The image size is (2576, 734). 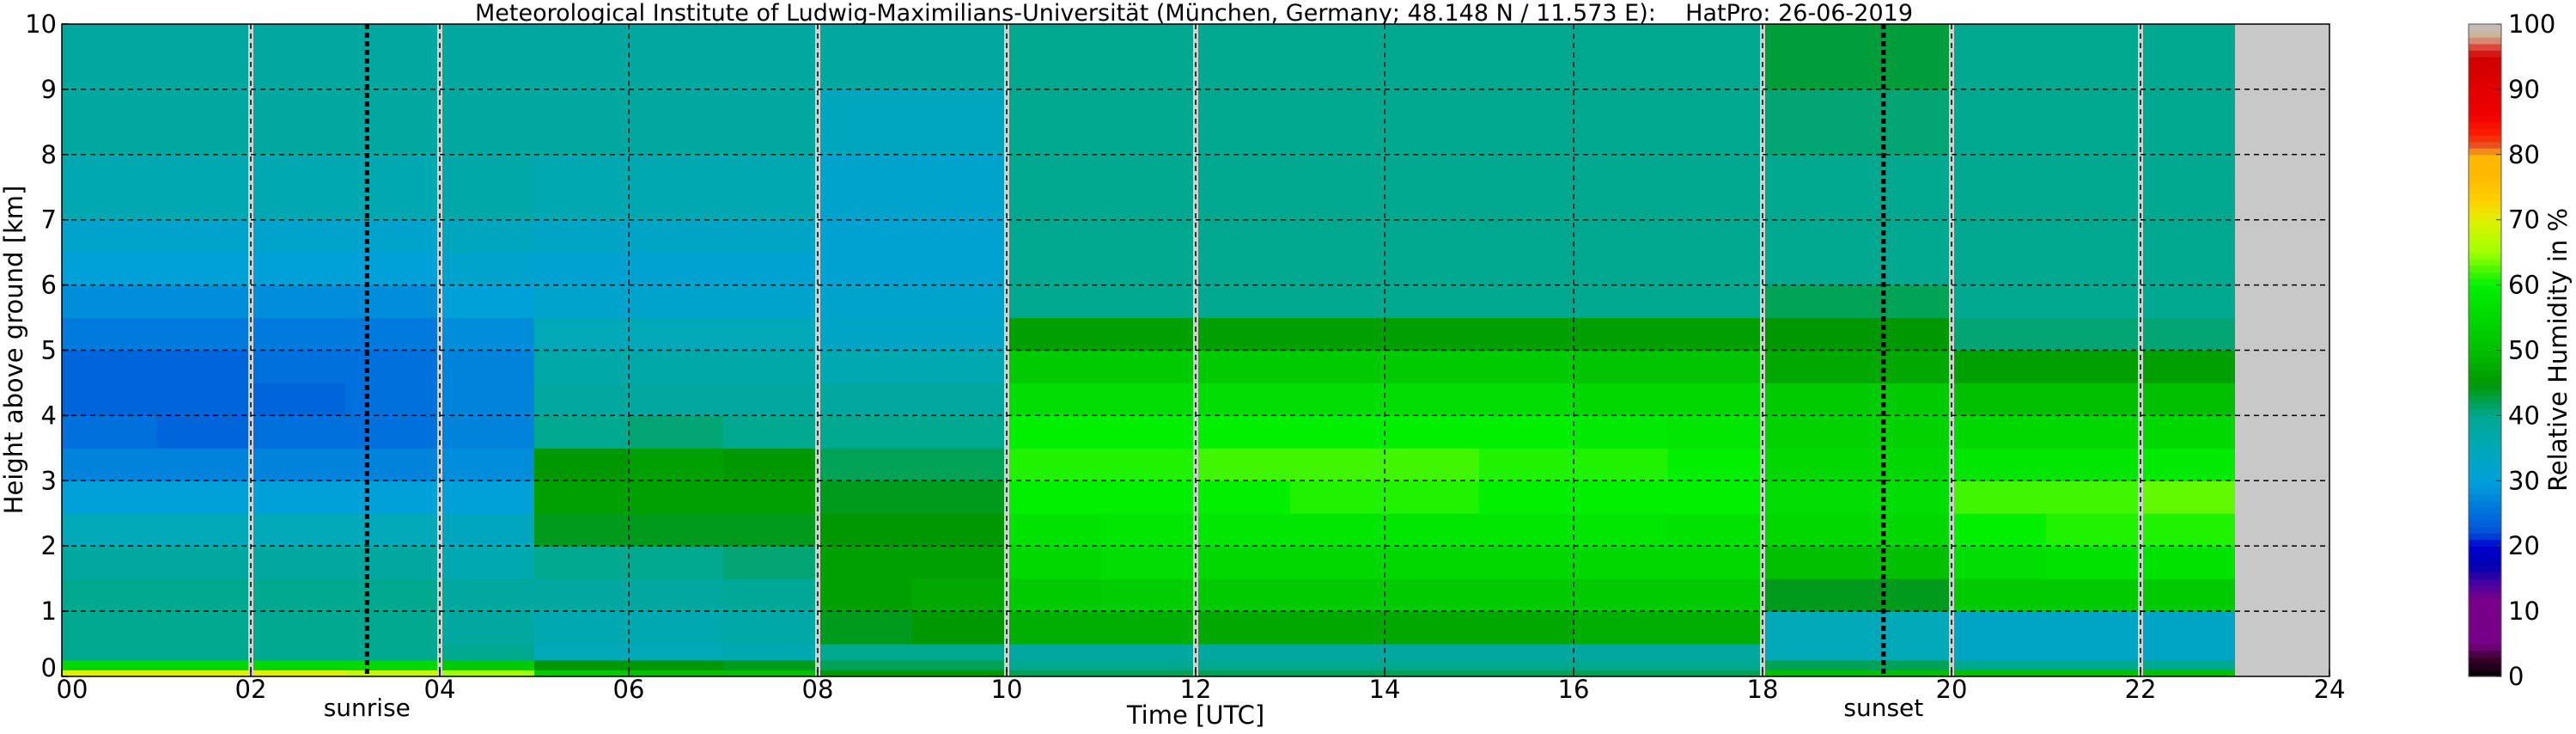 I want to click on colorbar-tick-label: 0, so click(x=2516, y=676).